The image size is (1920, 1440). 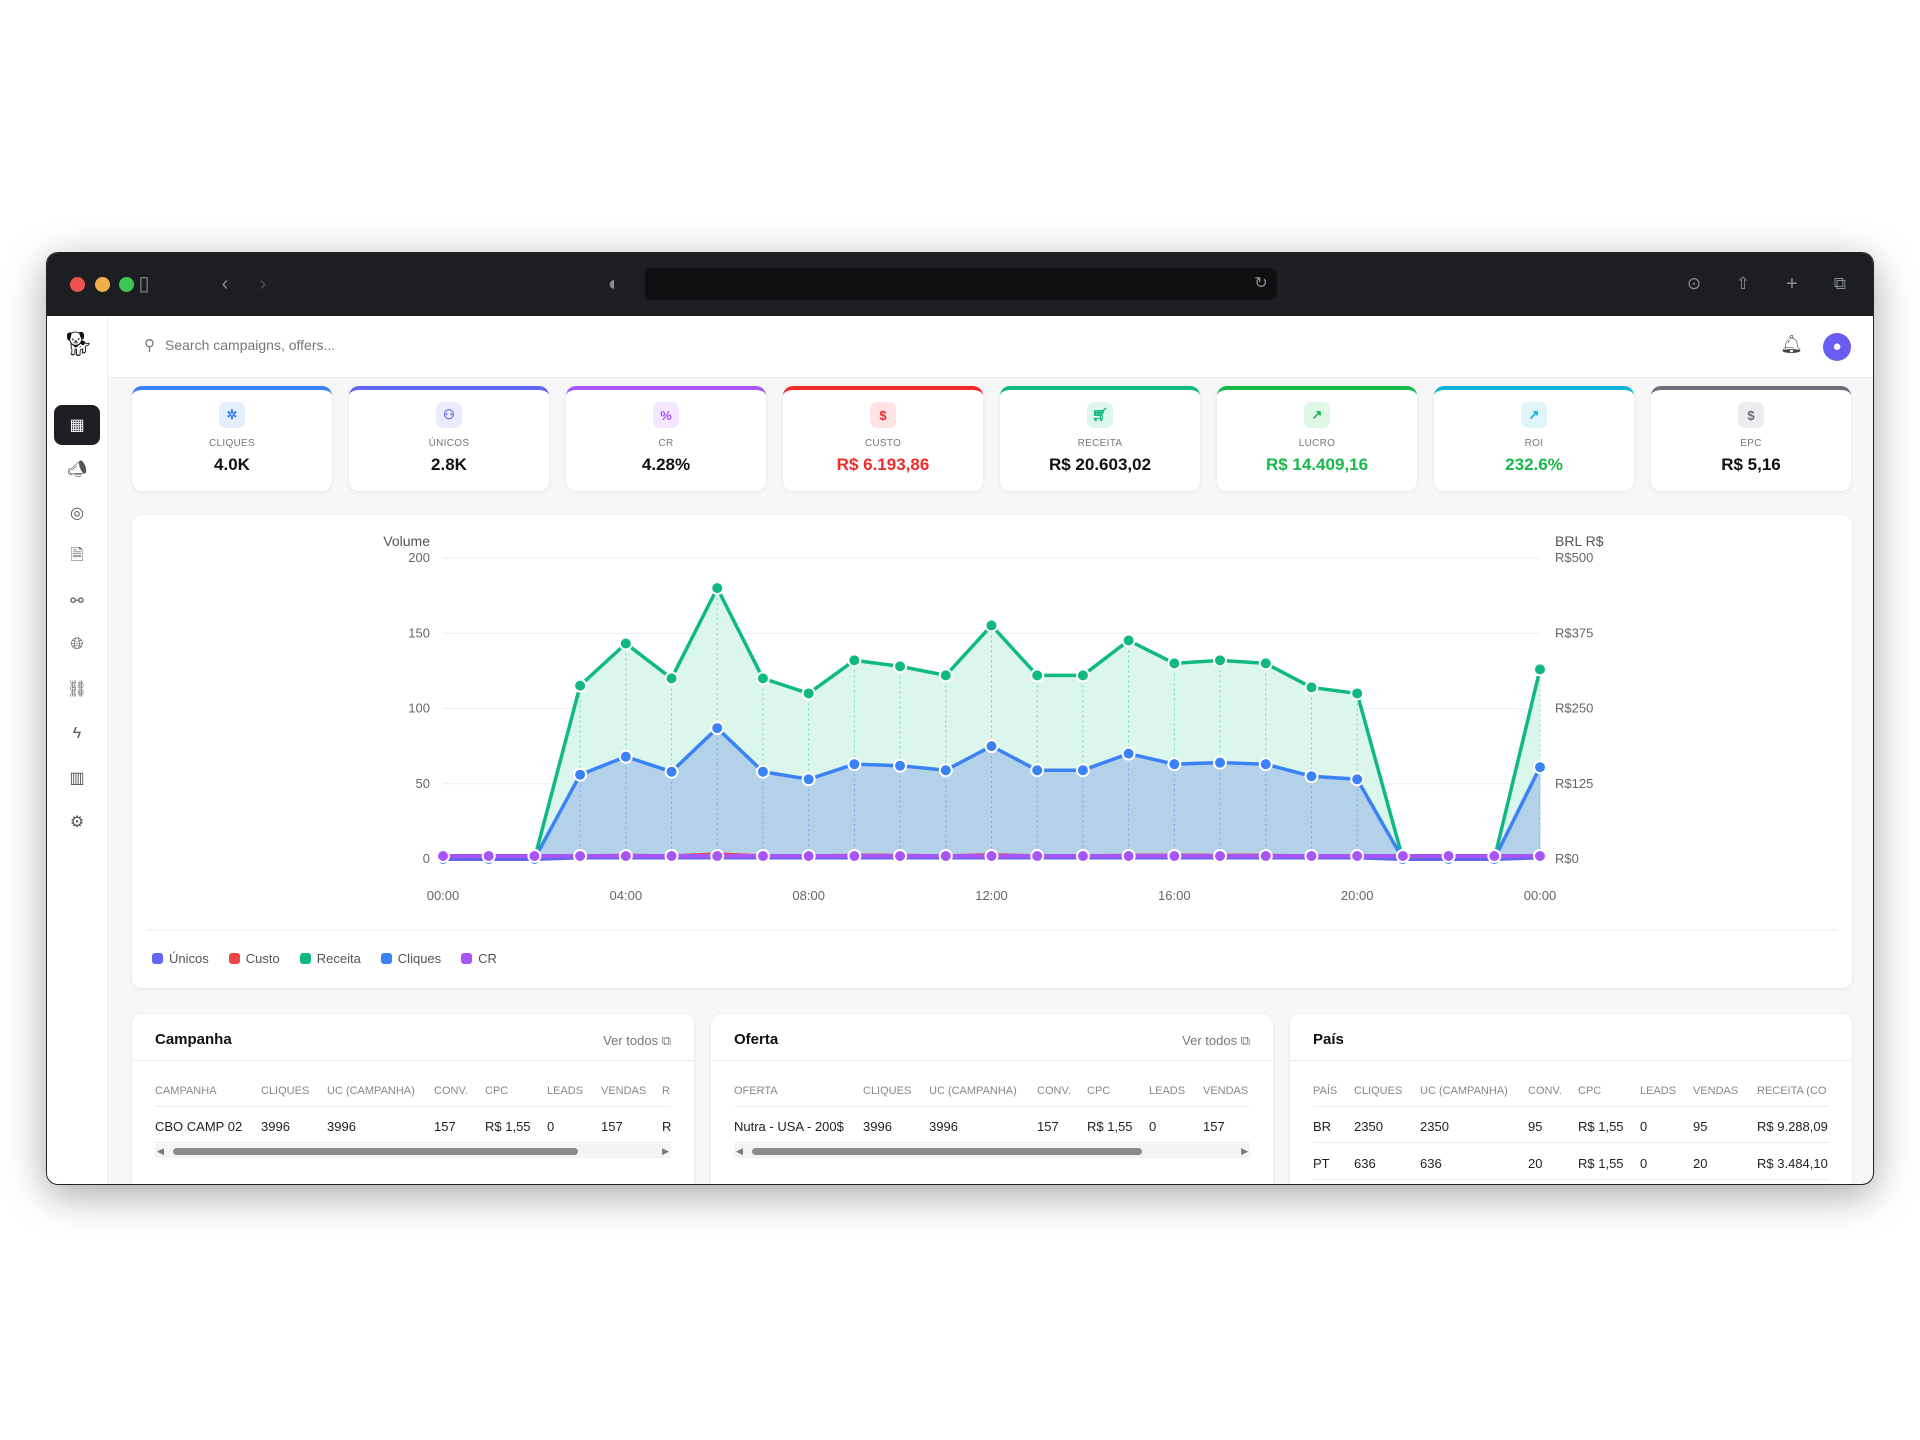 I want to click on sidebar-item-networks: ⚯, so click(x=77, y=601).